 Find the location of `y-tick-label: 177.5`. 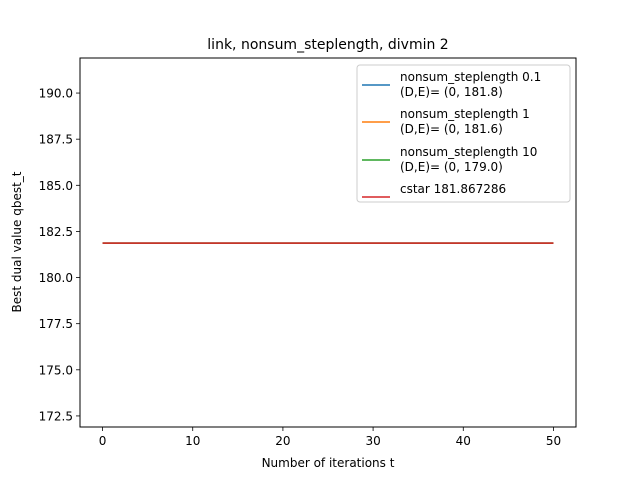

y-tick-label: 177.5 is located at coordinates (56, 324).